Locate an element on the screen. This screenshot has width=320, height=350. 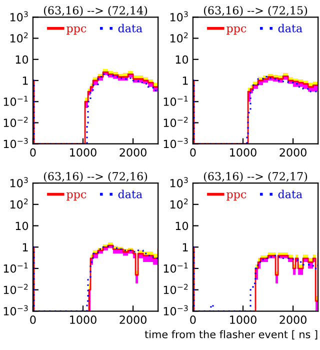
chart-title: (63,16) --> (72,15) is located at coordinates (256, 11).